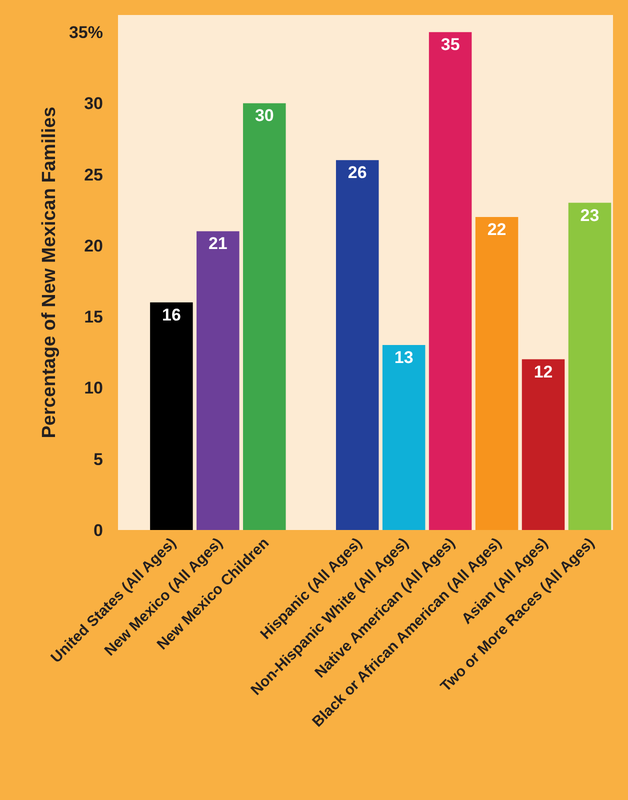  I want to click on data-label: 23, so click(590, 215).